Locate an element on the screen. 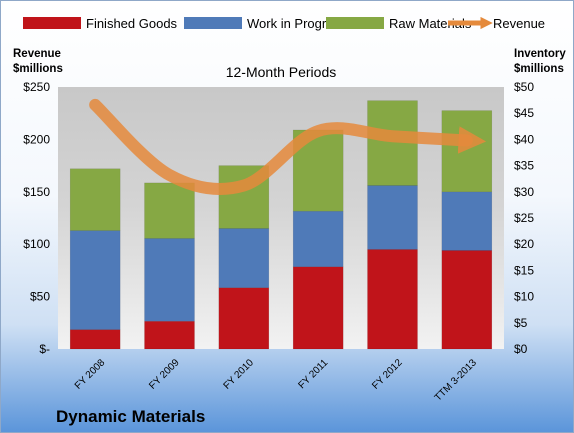 This screenshot has width=574, height=433. right-axis-ticks: $0 $5 $10 $15 $20 $25 $30 $35 $40 $45 $50 is located at coordinates (524, 218).